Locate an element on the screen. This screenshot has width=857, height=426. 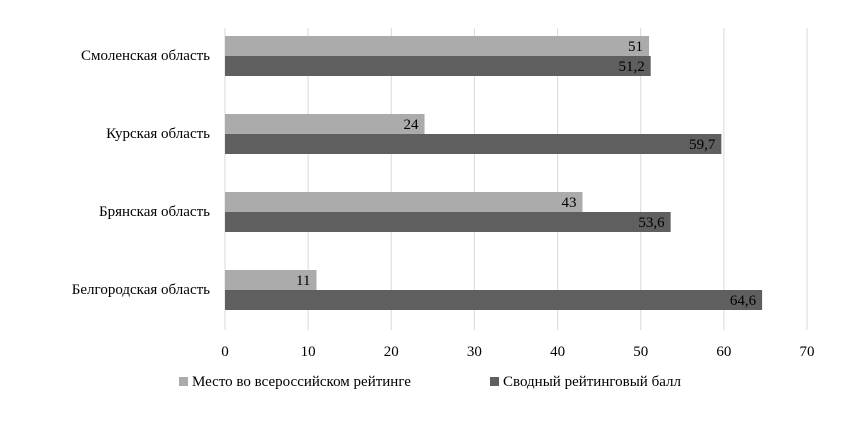
data-label: 24 is located at coordinates (412, 125).